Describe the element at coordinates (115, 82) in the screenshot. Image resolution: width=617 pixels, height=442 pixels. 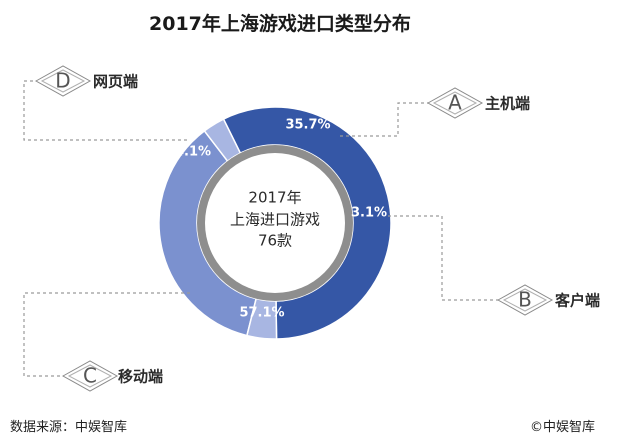
I see `legend-label-d: 网页端` at that location.